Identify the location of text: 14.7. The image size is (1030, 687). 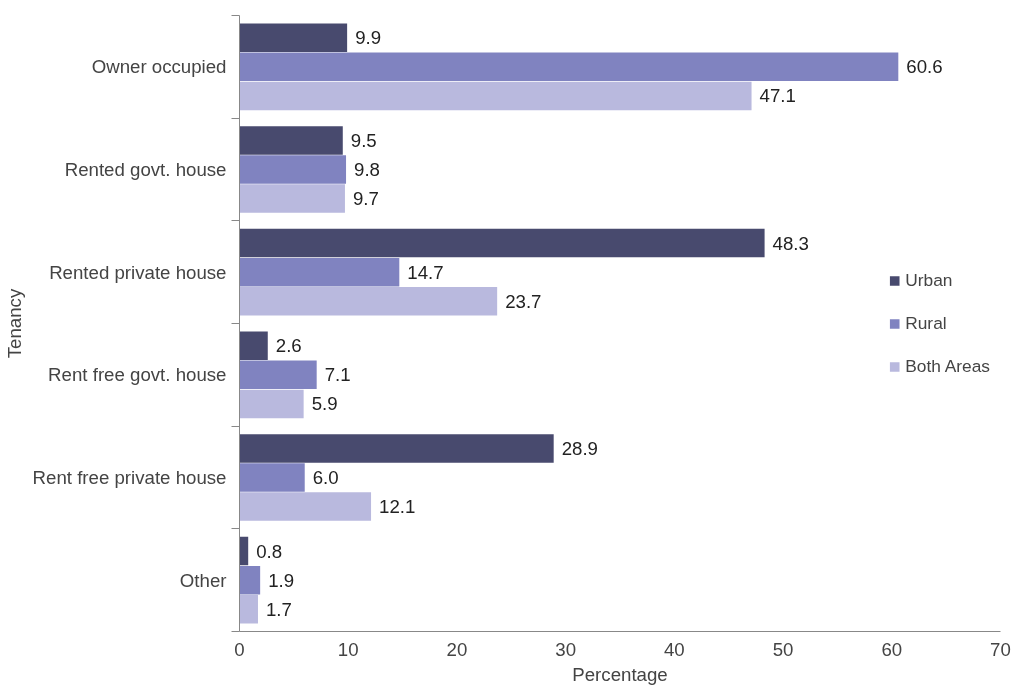
(425, 272).